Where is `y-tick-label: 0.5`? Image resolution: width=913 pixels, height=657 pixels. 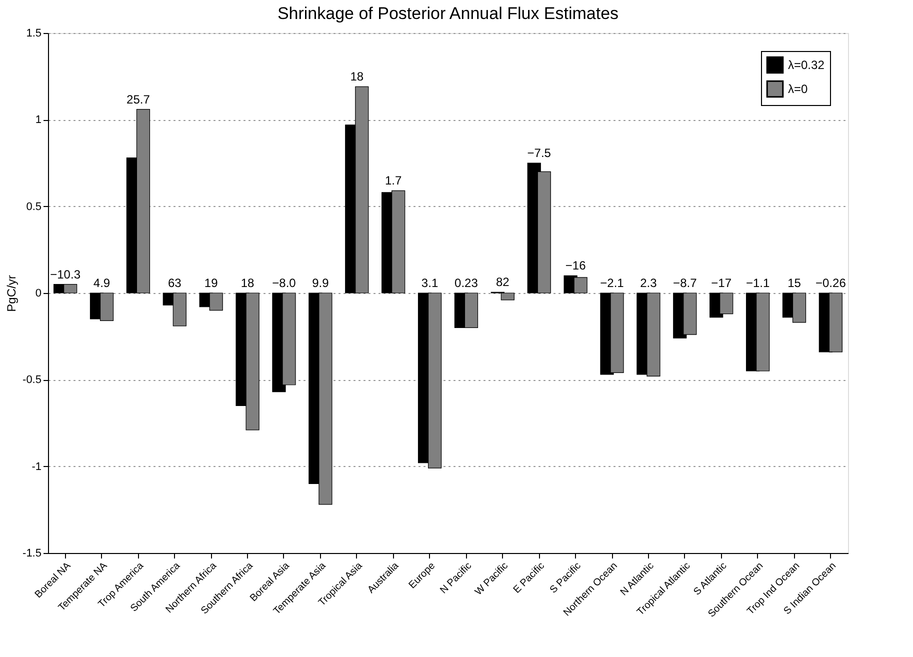
y-tick-label: 0.5 is located at coordinates (34, 206).